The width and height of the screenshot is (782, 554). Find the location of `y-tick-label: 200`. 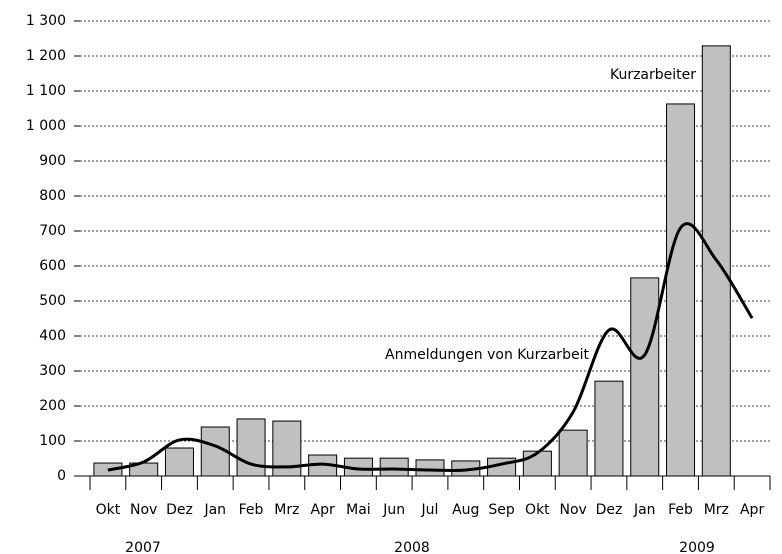

y-tick-label: 200 is located at coordinates (52, 406).